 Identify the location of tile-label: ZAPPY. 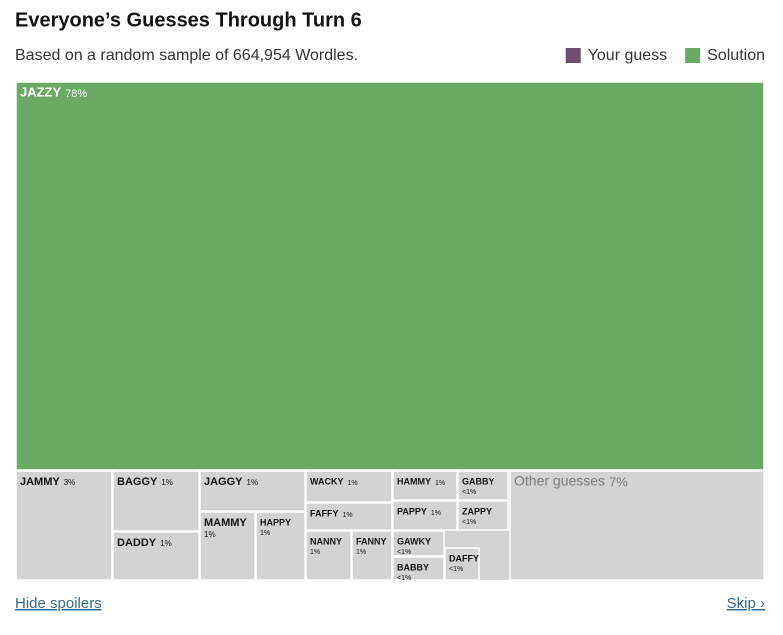
(477, 511).